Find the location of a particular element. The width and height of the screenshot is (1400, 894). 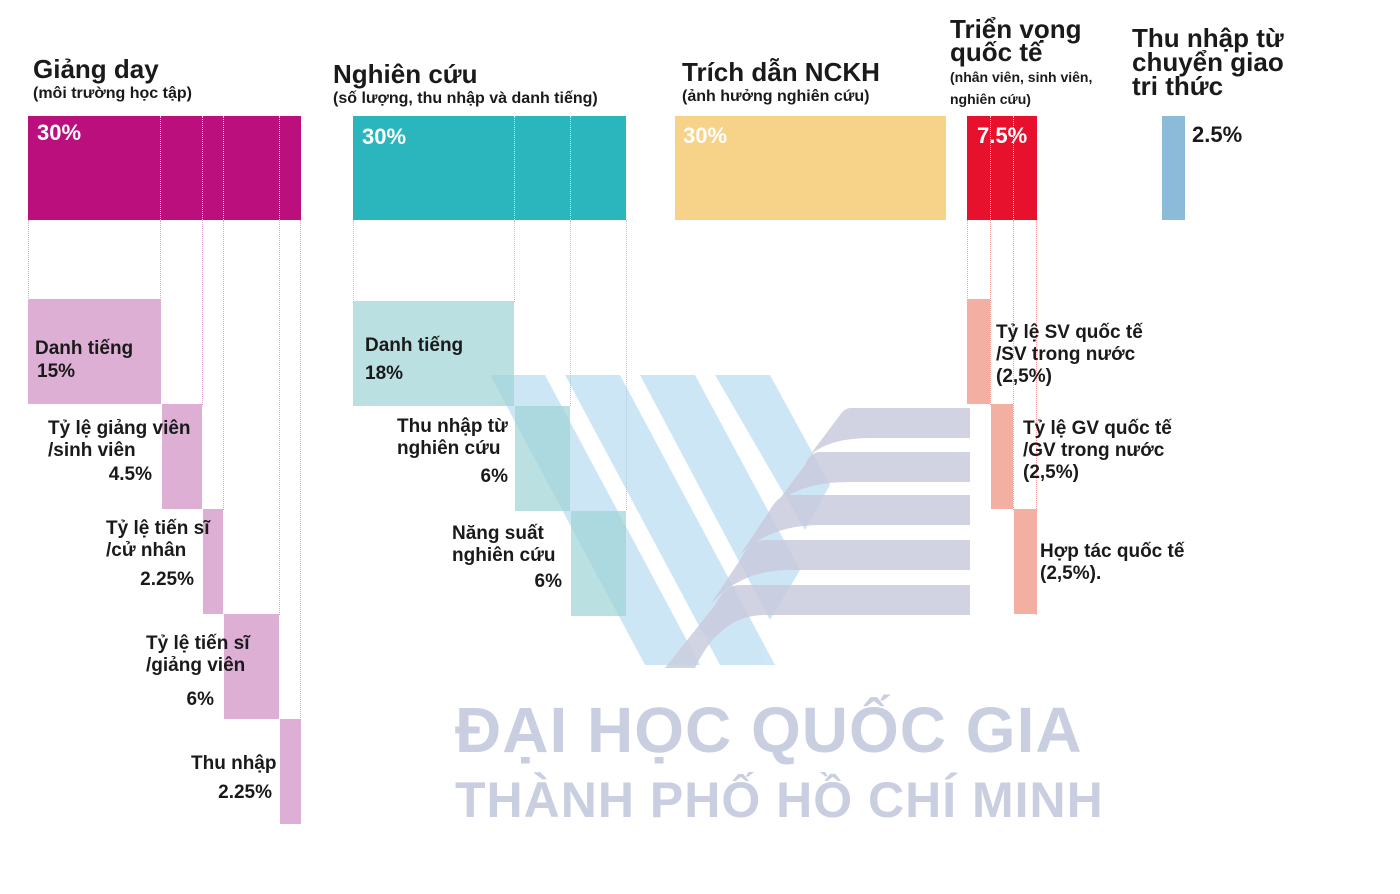

international-item-3-label: Hợp tác quốc tế is located at coordinates (1112, 551).